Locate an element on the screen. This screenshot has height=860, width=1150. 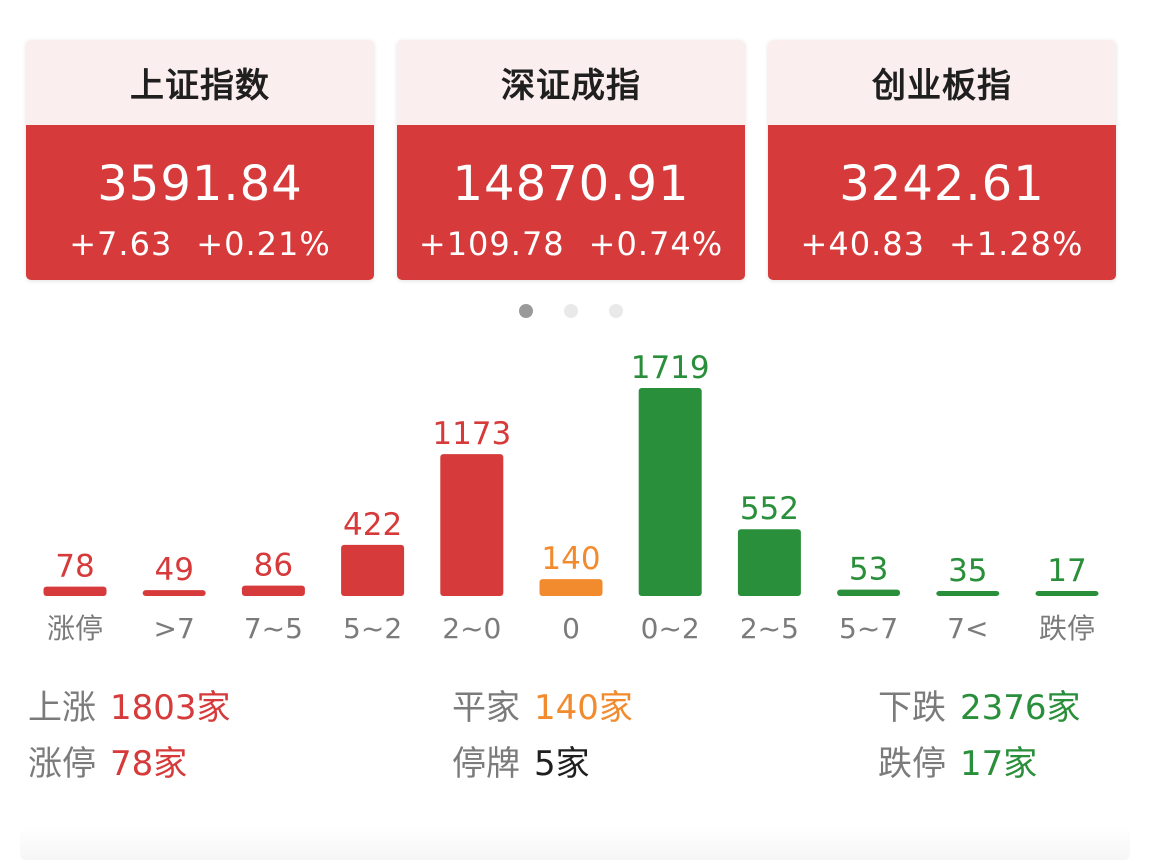
bar-2~5 is located at coordinates (769, 562).